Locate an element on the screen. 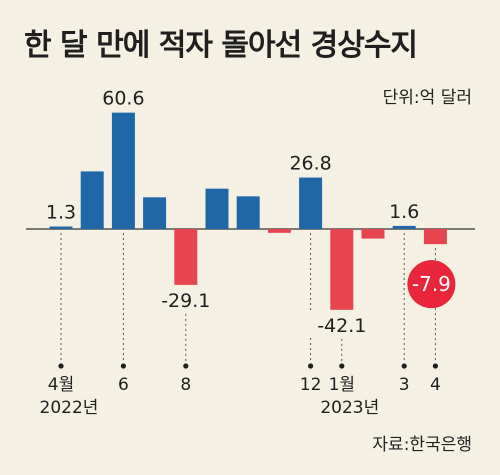  value-label: 26.8 is located at coordinates (310, 164).